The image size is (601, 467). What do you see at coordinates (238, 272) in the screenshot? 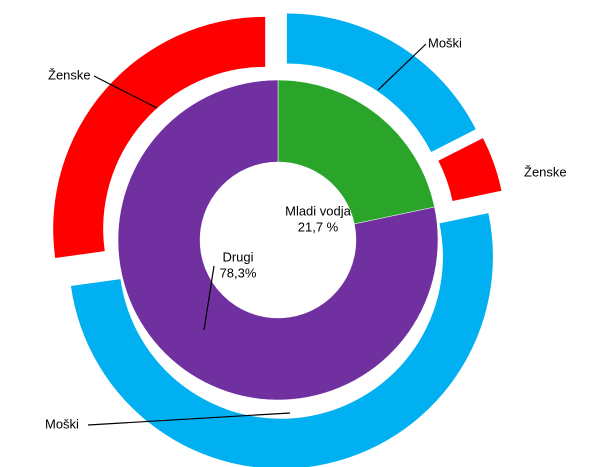
I see `value-label: 78,3%` at bounding box center [238, 272].